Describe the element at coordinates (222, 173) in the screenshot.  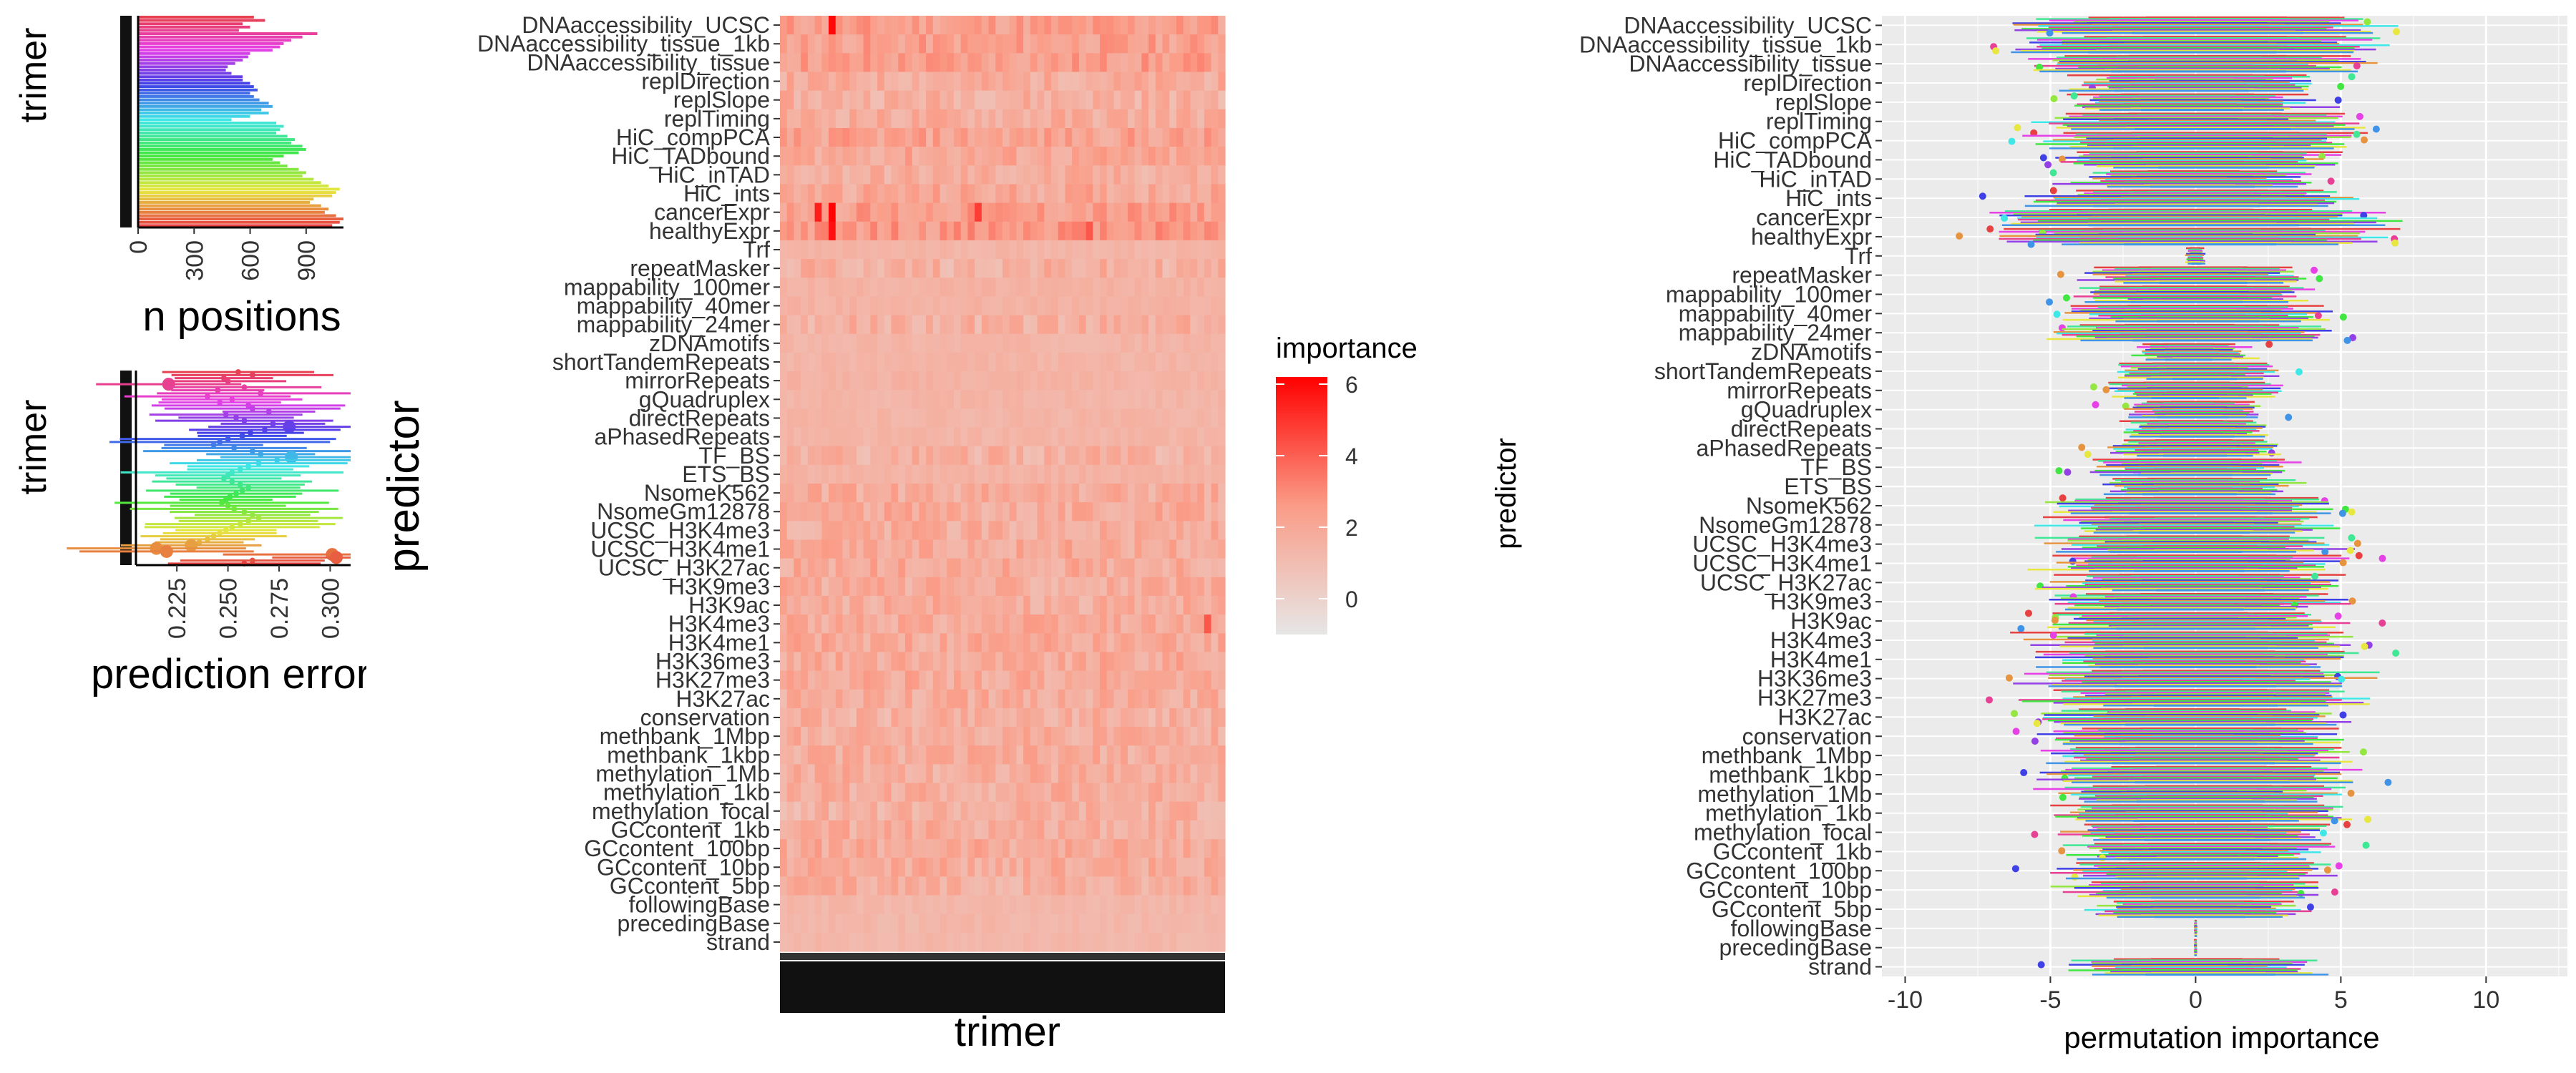
I see `n-positions-bar` at that location.